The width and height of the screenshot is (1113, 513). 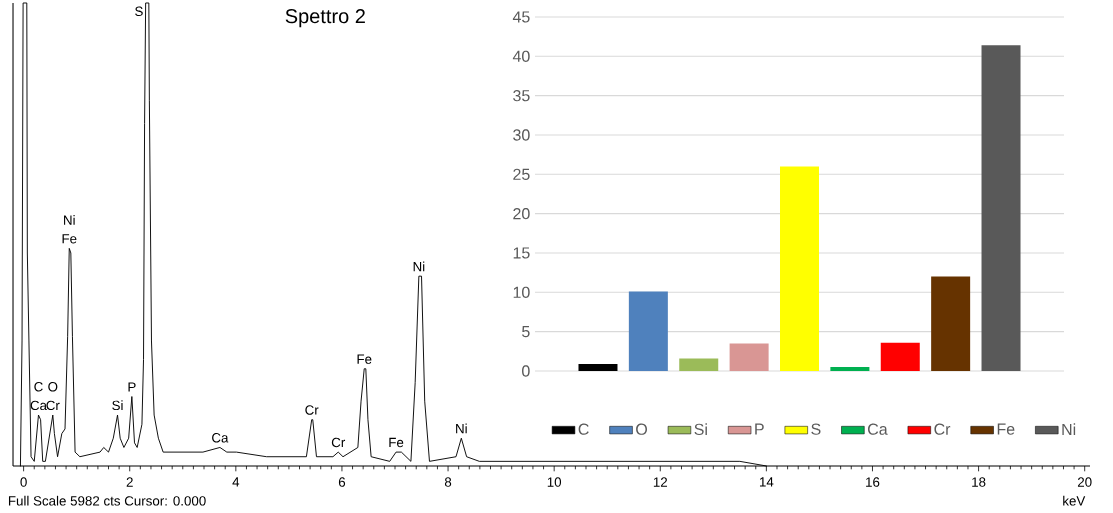 What do you see at coordinates (583, 429) in the screenshot?
I see `legend-label: C` at bounding box center [583, 429].